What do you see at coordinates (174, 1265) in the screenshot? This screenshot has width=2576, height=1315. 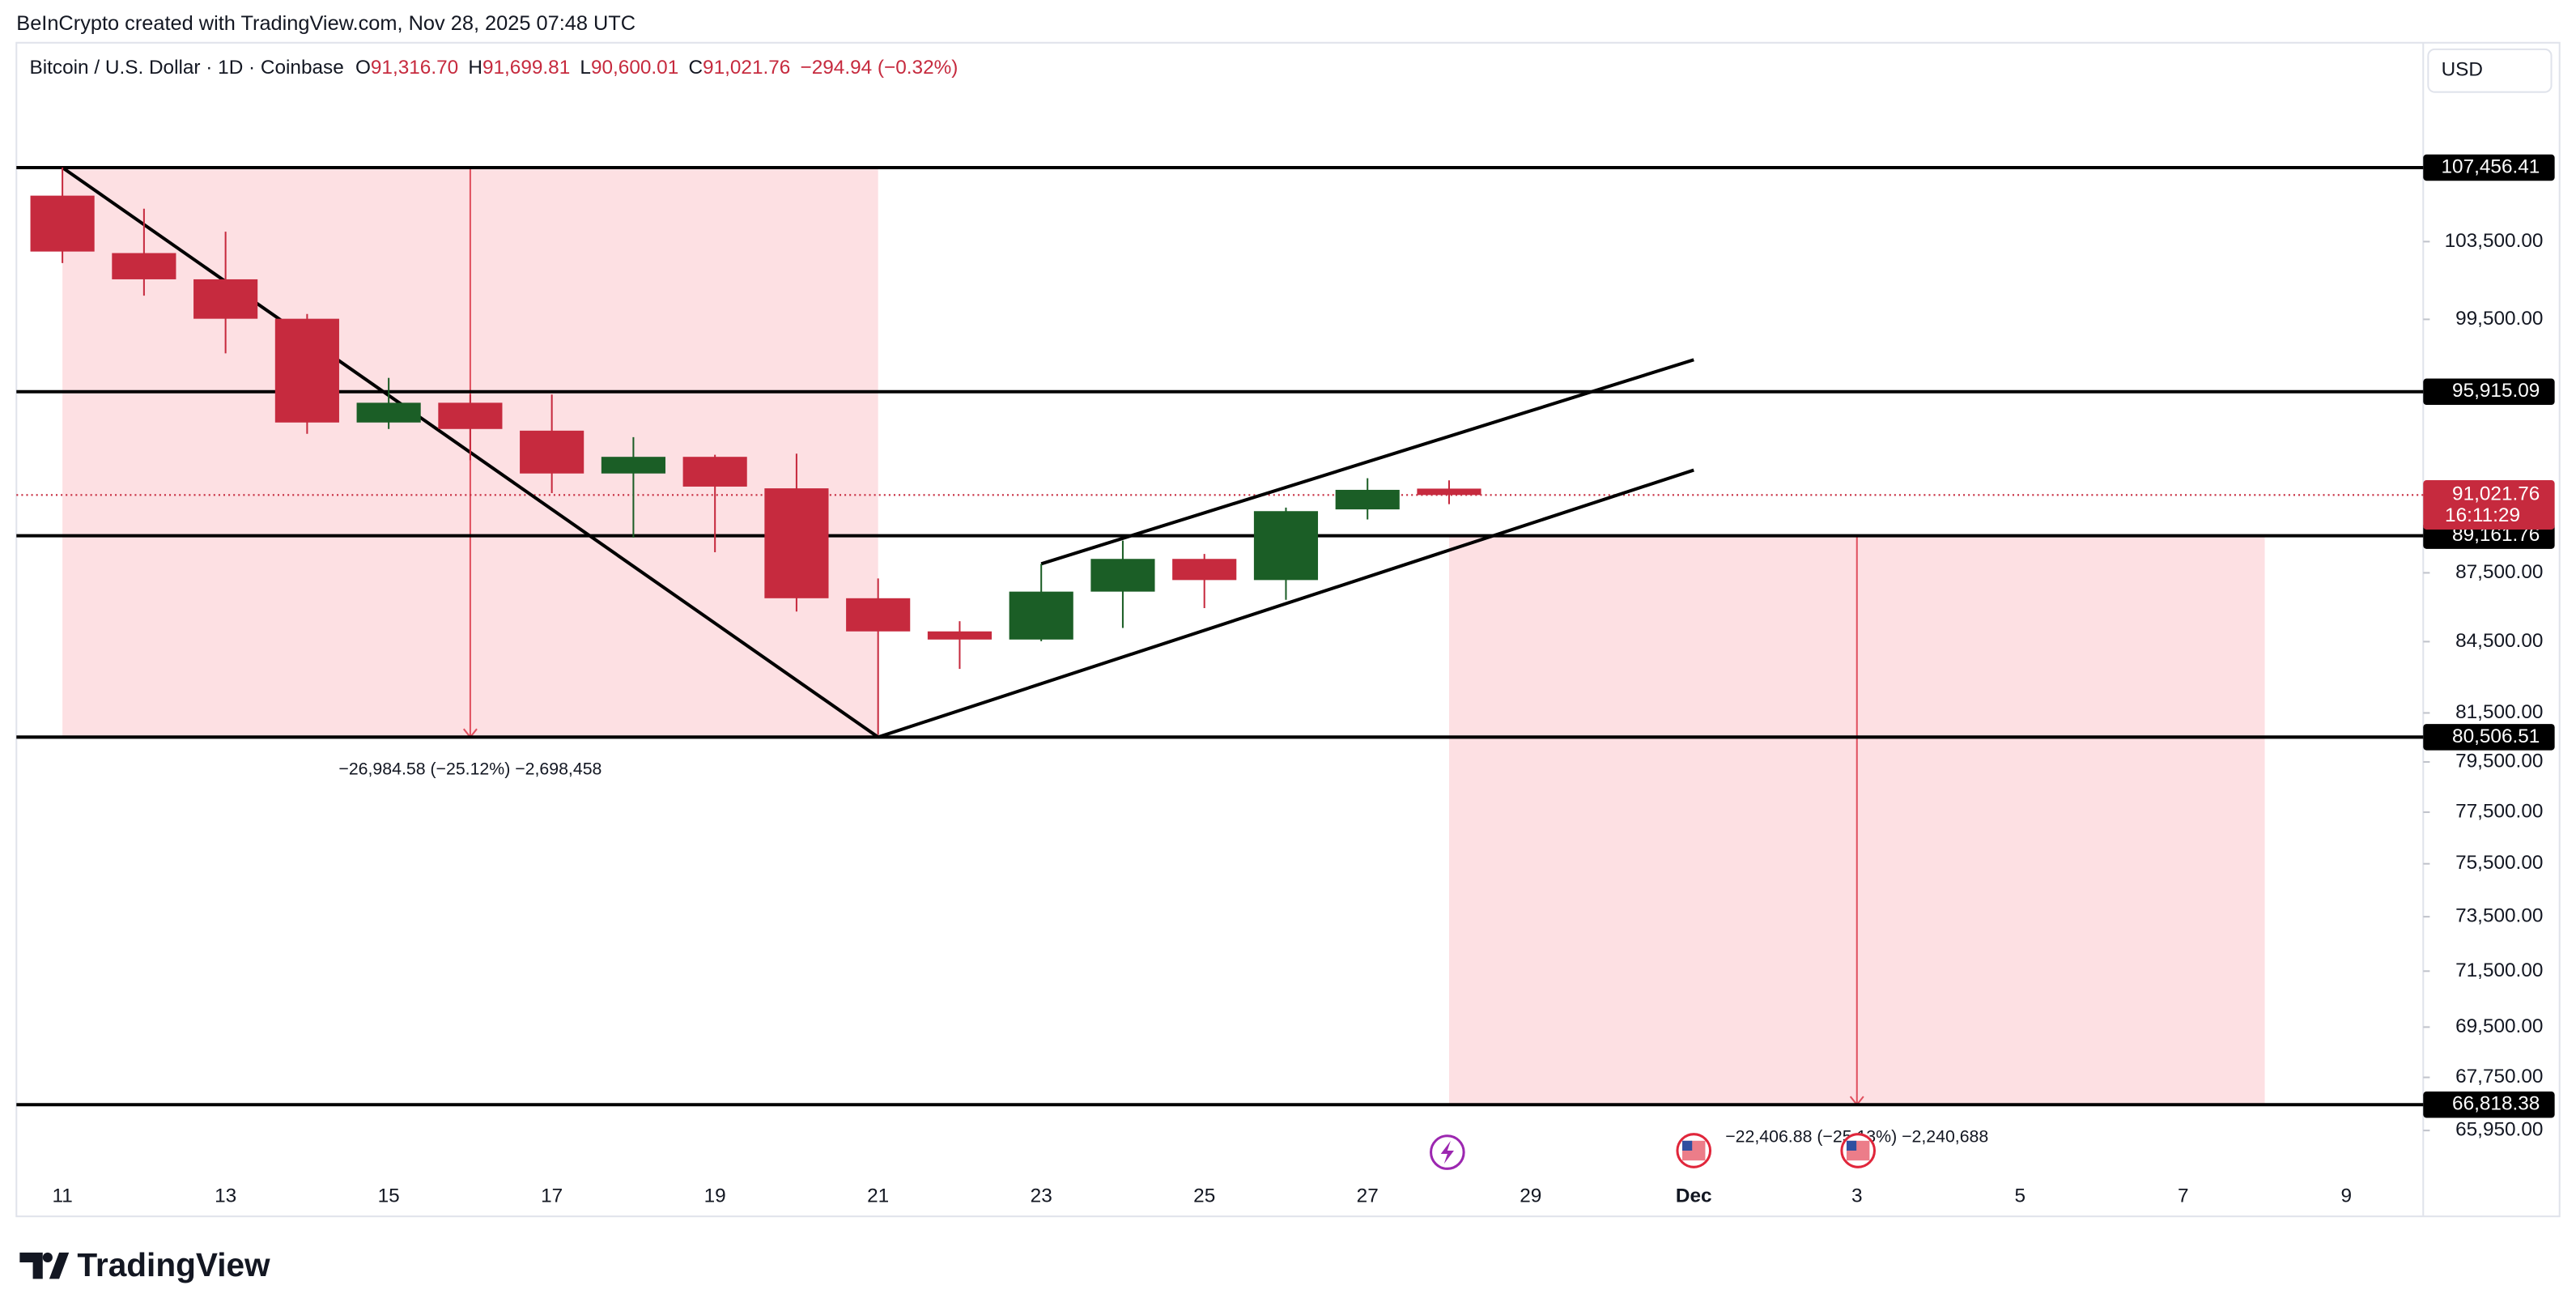 I see `logo-text: TradingView` at bounding box center [174, 1265].